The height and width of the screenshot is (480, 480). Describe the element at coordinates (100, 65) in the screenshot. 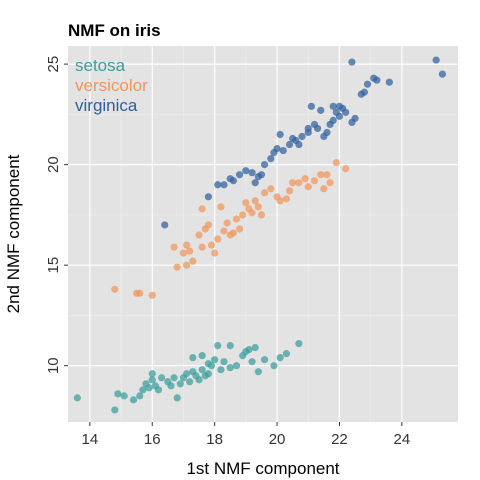

I see `legend-setosa: setosa` at that location.